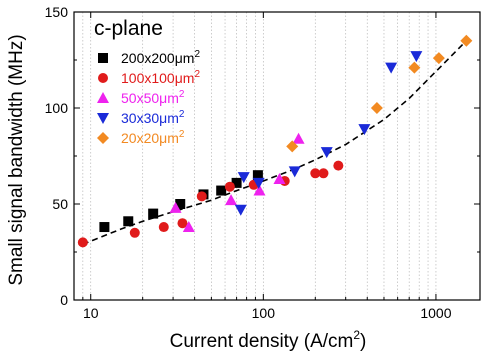 The height and width of the screenshot is (358, 487). Describe the element at coordinates (91, 313) in the screenshot. I see `x-tick-label: 10` at that location.